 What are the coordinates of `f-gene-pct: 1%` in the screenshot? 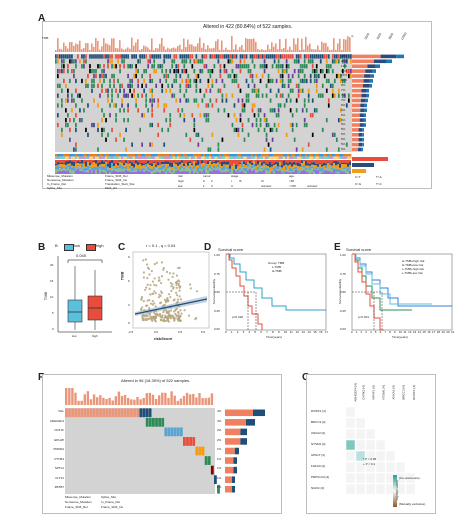 It's located at (219, 468).